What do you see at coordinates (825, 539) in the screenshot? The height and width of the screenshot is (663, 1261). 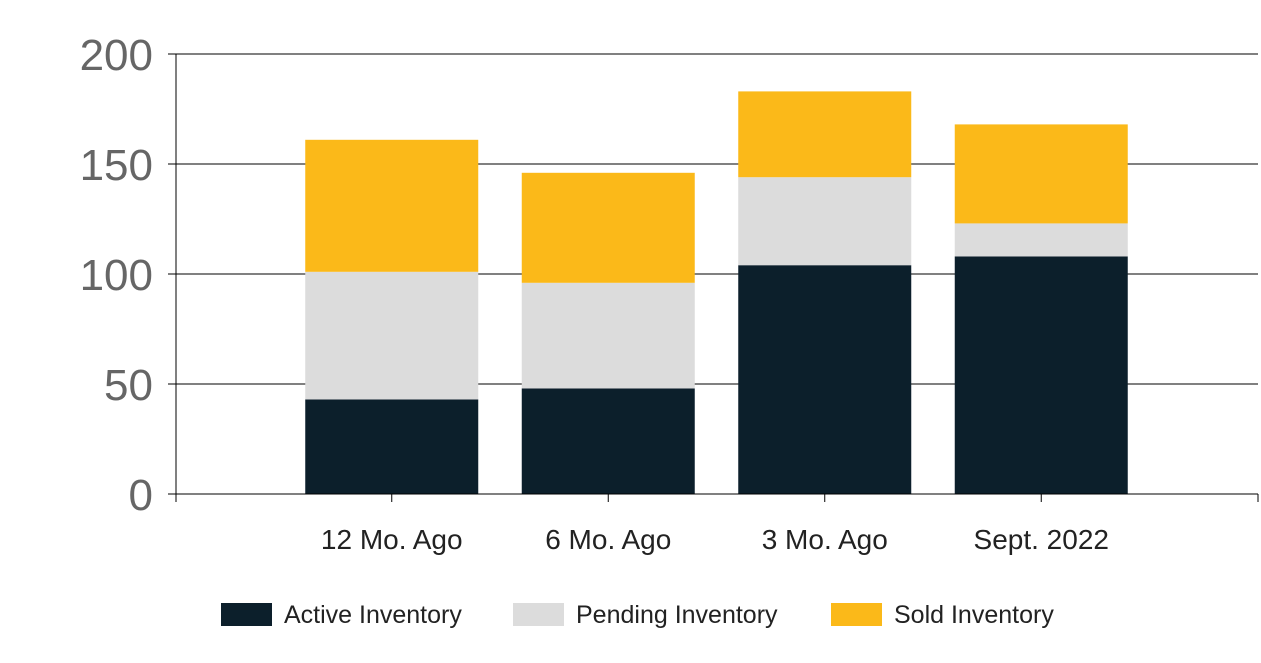 I see `x-tick-label: 3 Mo. Ago` at bounding box center [825, 539].